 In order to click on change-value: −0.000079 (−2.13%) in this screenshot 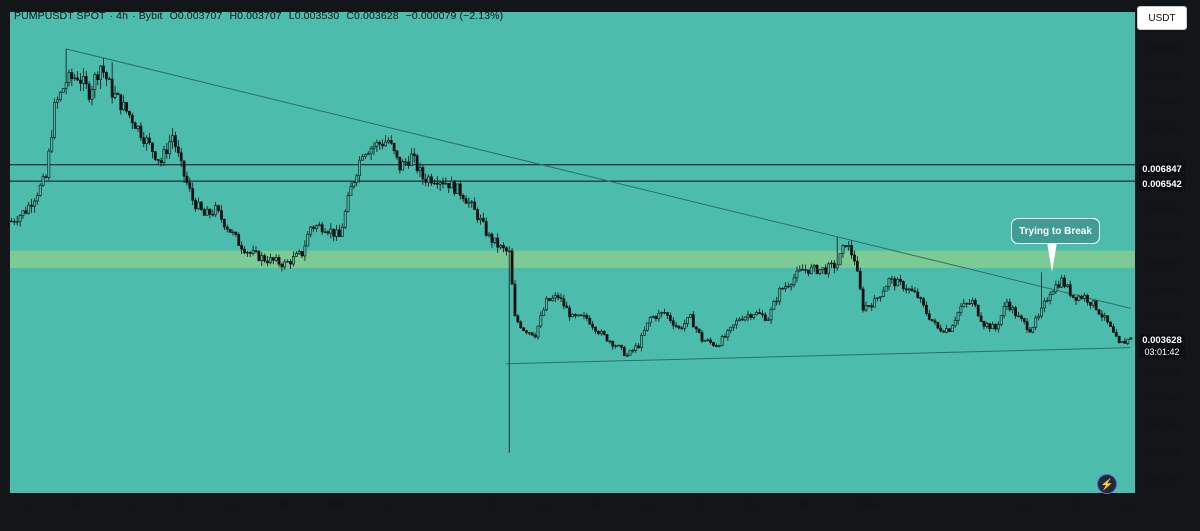, I will do `click(454, 16)`.